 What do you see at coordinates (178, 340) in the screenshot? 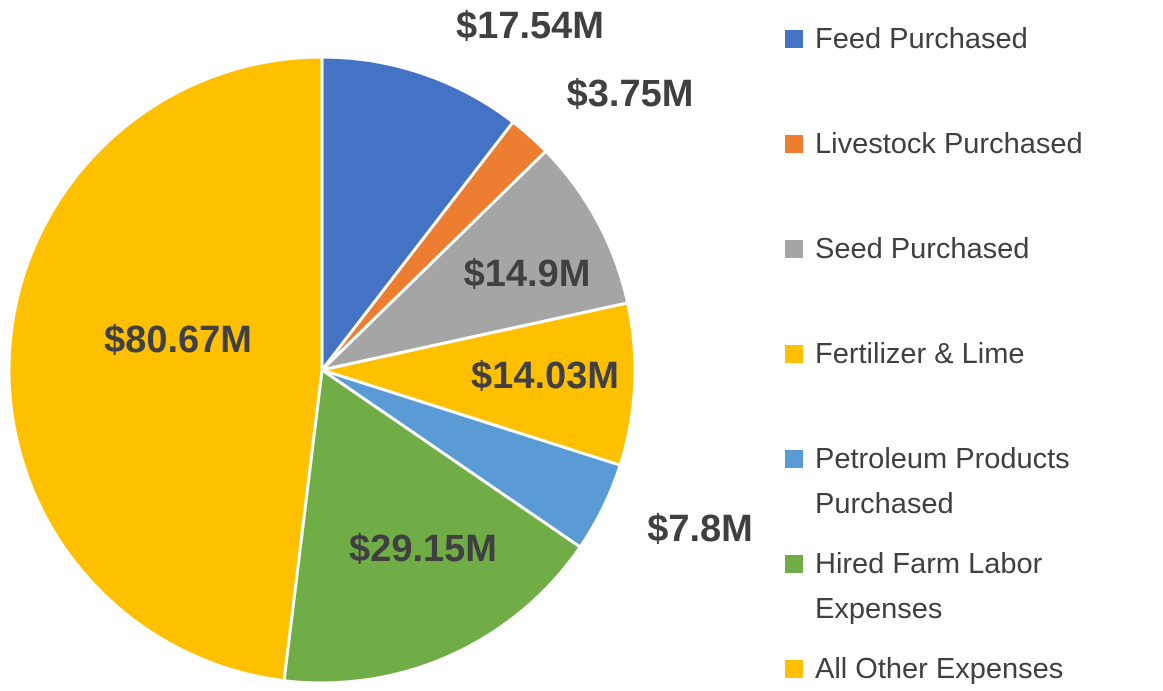
I see `data-label: $80.67M` at bounding box center [178, 340].